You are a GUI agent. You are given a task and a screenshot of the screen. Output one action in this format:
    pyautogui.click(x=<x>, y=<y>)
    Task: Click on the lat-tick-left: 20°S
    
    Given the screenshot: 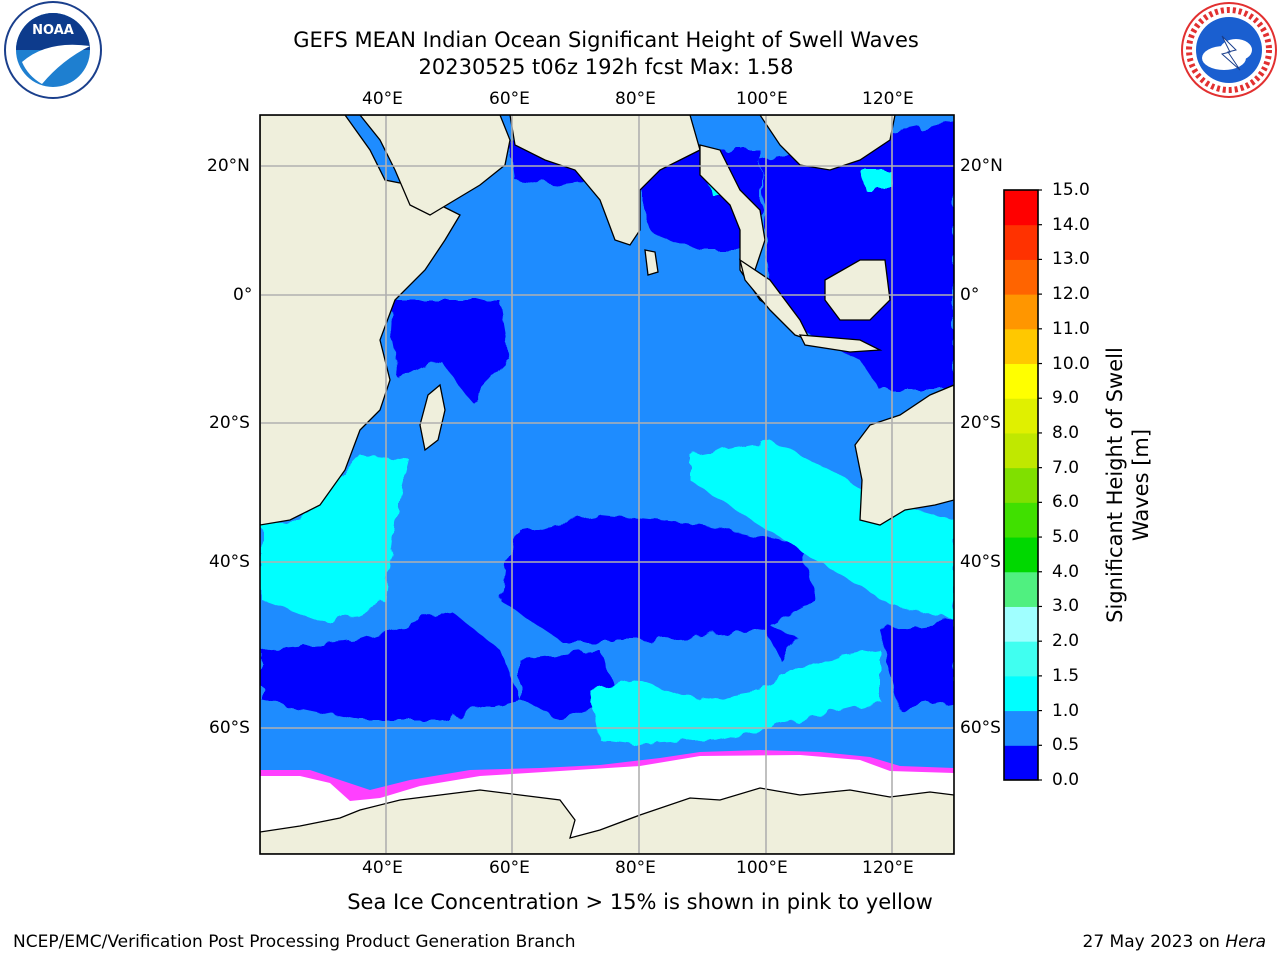 What is the action you would take?
    pyautogui.click(x=229, y=423)
    